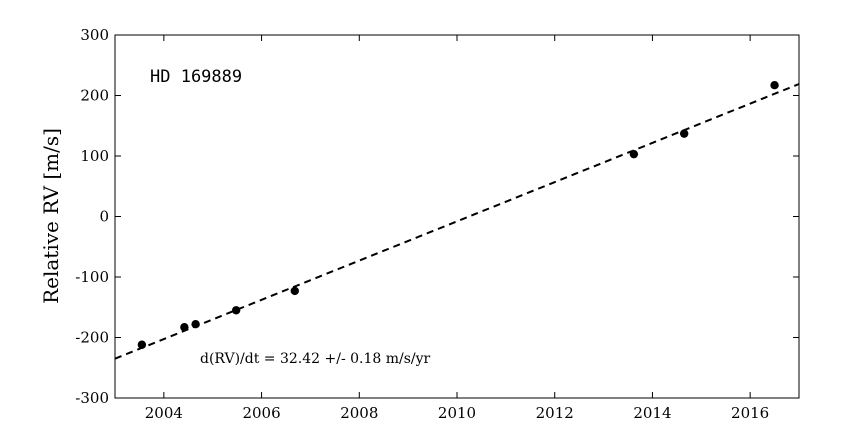 Image resolution: width=864 pixels, height=443 pixels. What do you see at coordinates (92, 338) in the screenshot?
I see `y-tick-label: -200` at bounding box center [92, 338].